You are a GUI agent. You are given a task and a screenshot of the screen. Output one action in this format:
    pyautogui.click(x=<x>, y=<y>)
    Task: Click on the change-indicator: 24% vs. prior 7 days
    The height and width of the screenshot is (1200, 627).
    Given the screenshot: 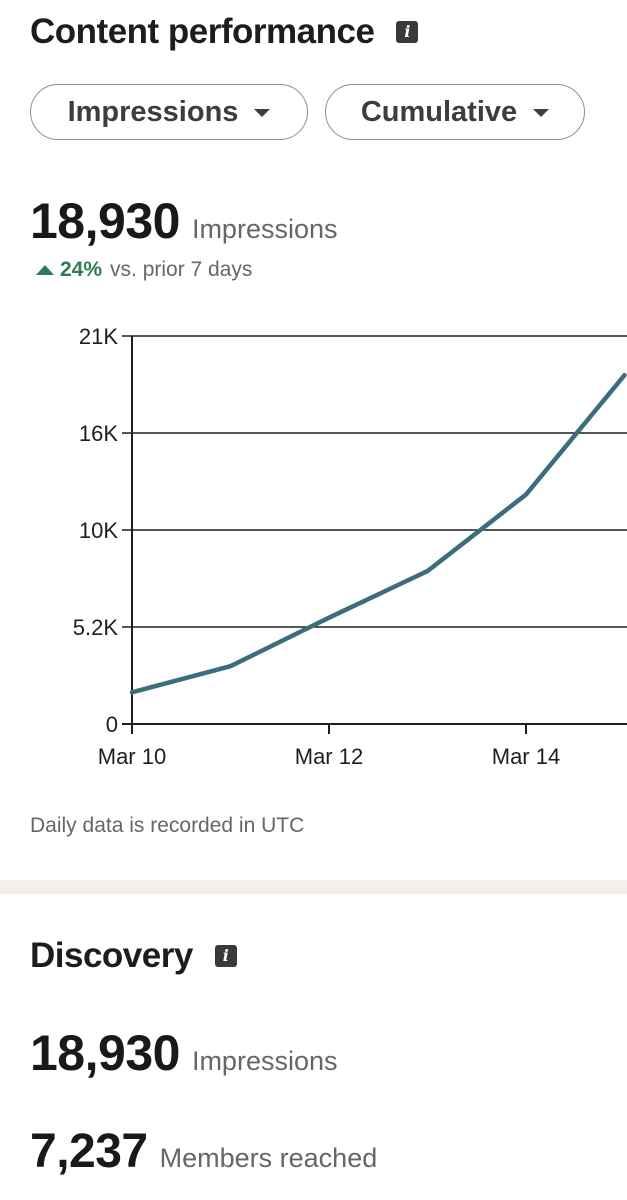 What is the action you would take?
    pyautogui.click(x=144, y=270)
    